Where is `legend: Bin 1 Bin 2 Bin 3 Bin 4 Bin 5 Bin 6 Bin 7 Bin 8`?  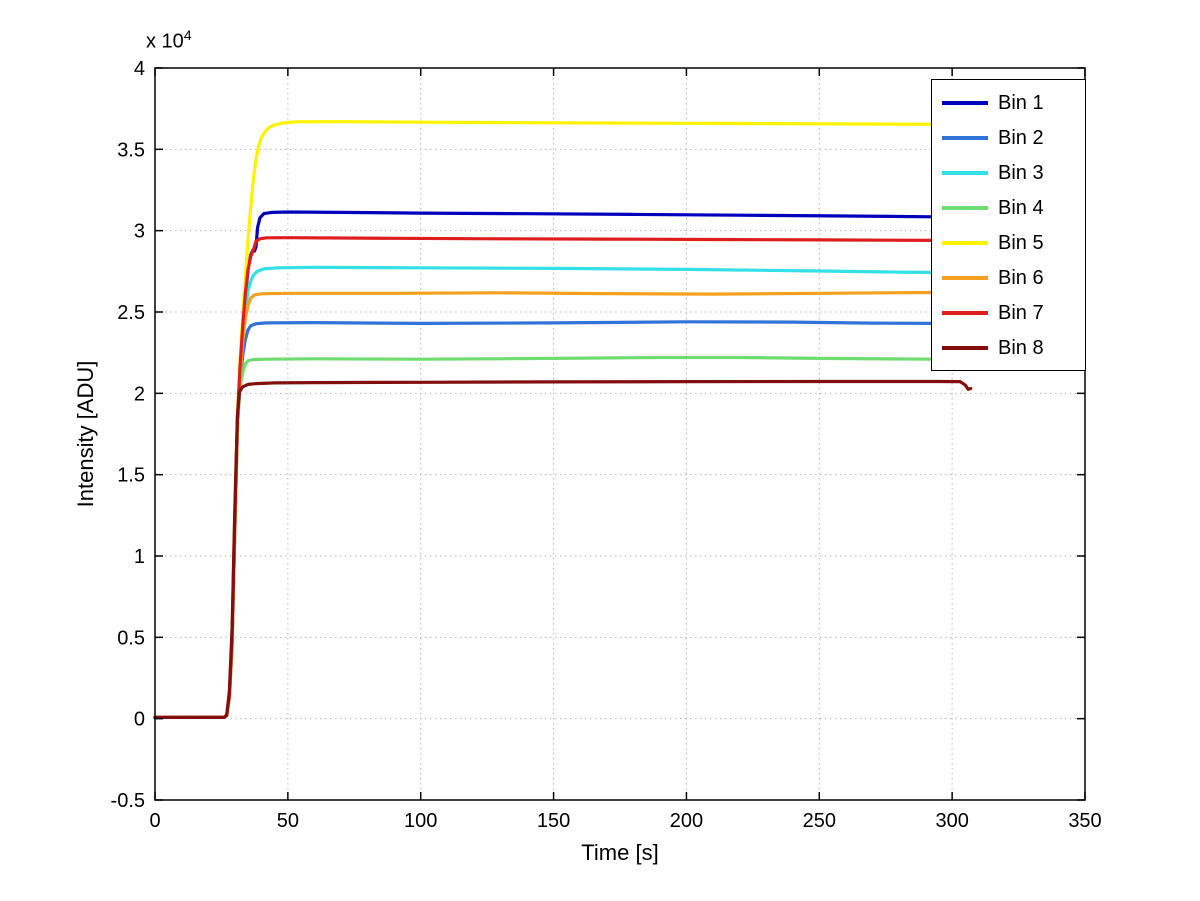
legend: Bin 1 Bin 2 Bin 3 Bin 4 Bin 5 Bin 6 Bin 7 Bin 8 is located at coordinates (1008, 225).